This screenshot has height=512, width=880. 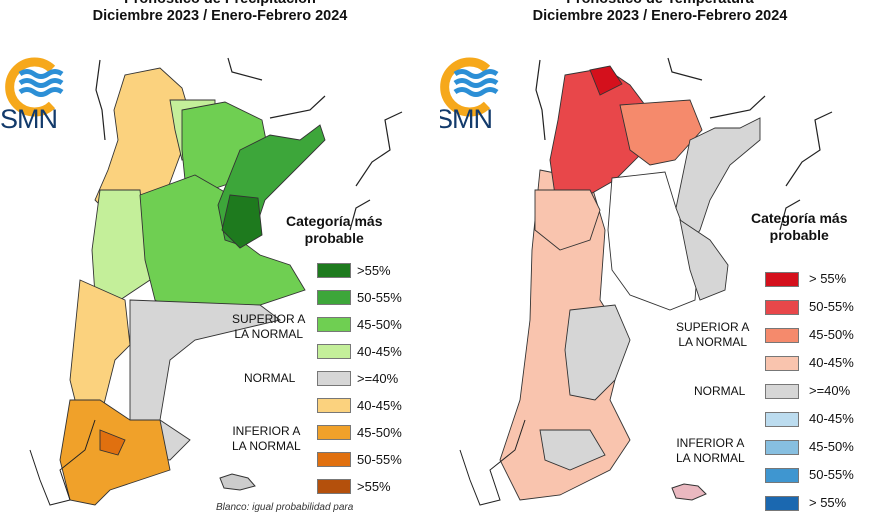 I want to click on precip-group-inferior: INFERIOR A LA NORMAL, so click(x=266, y=439).